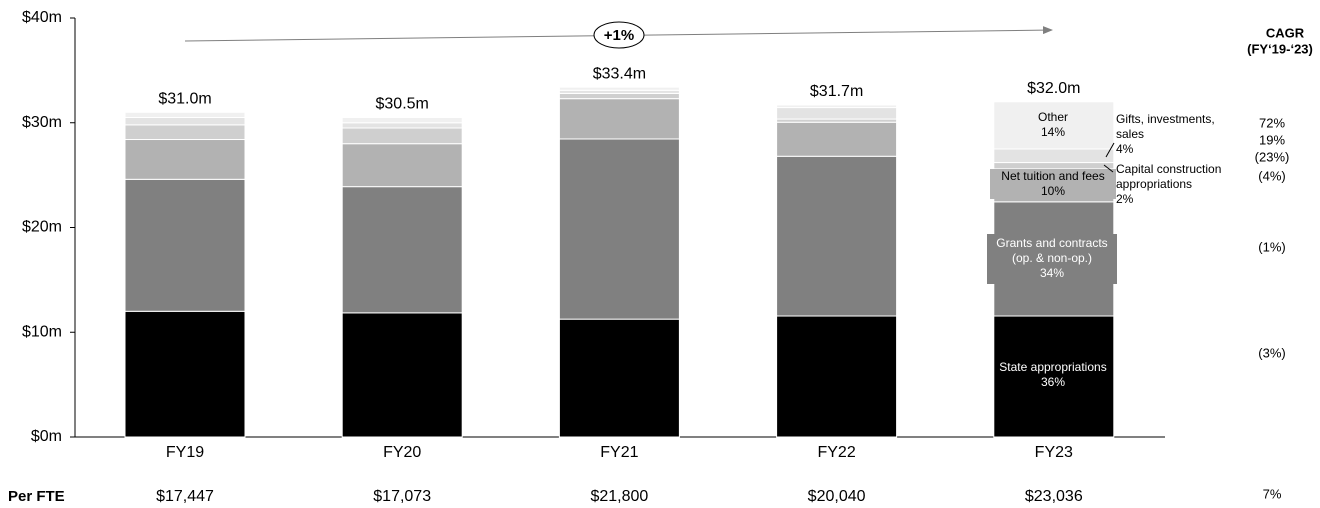 This screenshot has height=508, width=1320. I want to click on cagr-value: 72%, so click(1272, 122).